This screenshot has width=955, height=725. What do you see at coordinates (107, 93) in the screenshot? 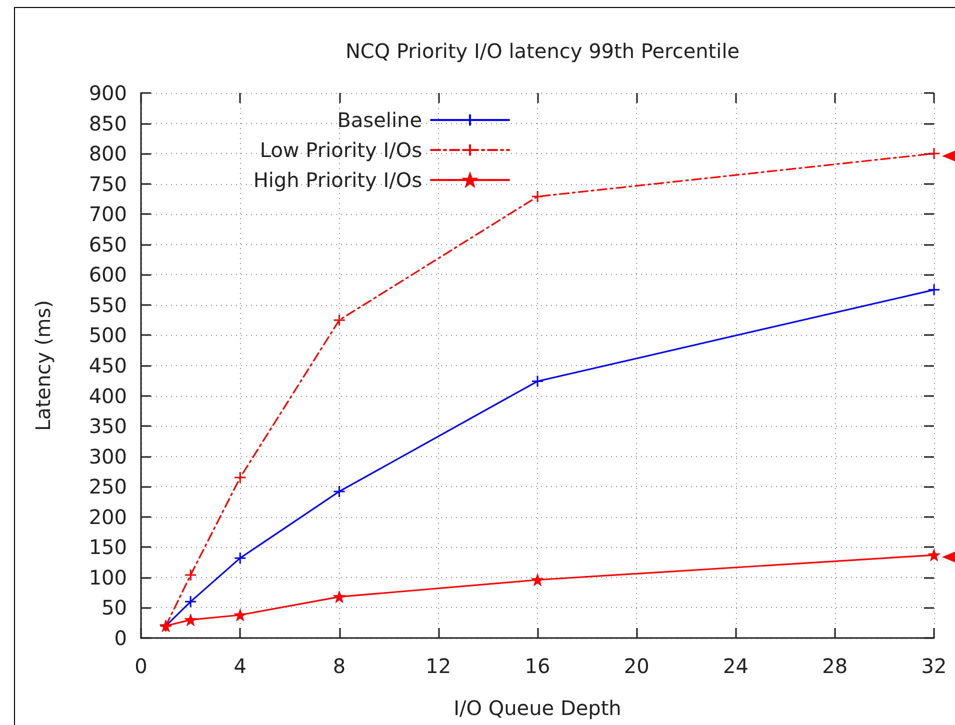
I see `y-tick-label: 900` at bounding box center [107, 93].